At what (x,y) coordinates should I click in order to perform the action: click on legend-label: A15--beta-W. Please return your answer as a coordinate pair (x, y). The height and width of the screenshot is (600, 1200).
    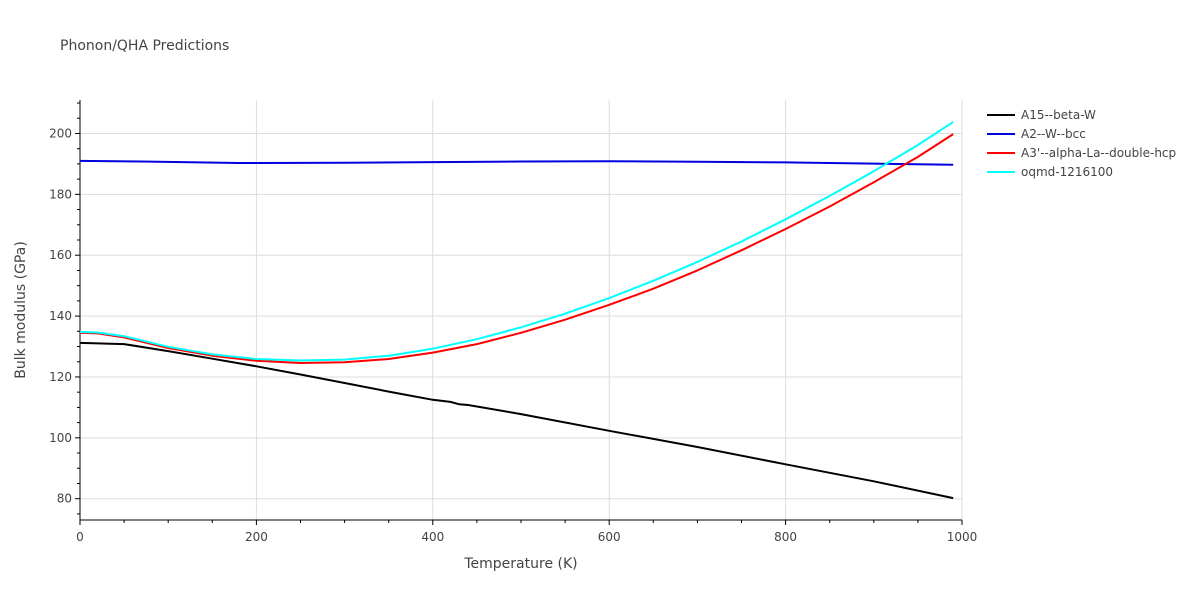
    Looking at the image, I should click on (1058, 115).